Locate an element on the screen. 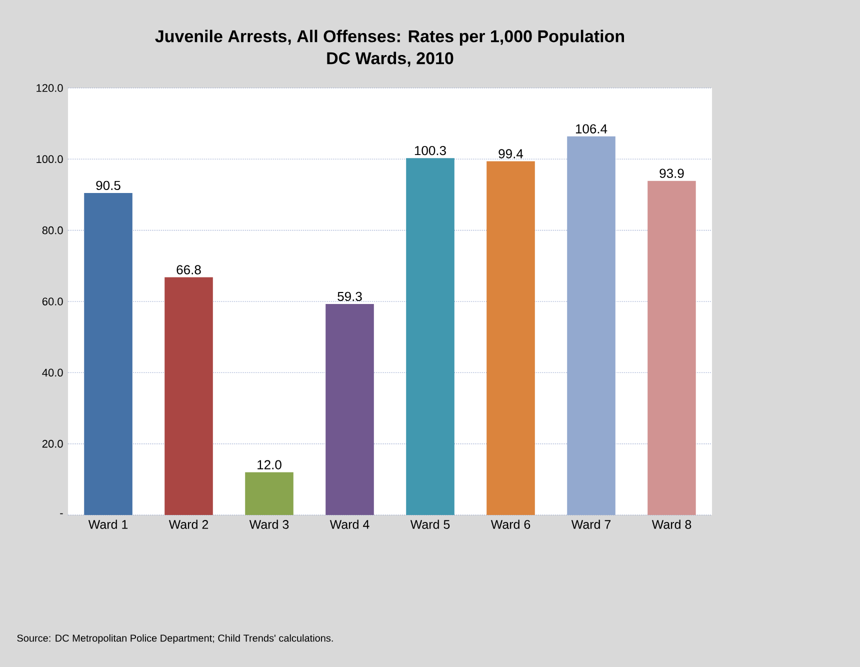 This screenshot has height=667, width=860. data-label: 99.4 is located at coordinates (511, 153).